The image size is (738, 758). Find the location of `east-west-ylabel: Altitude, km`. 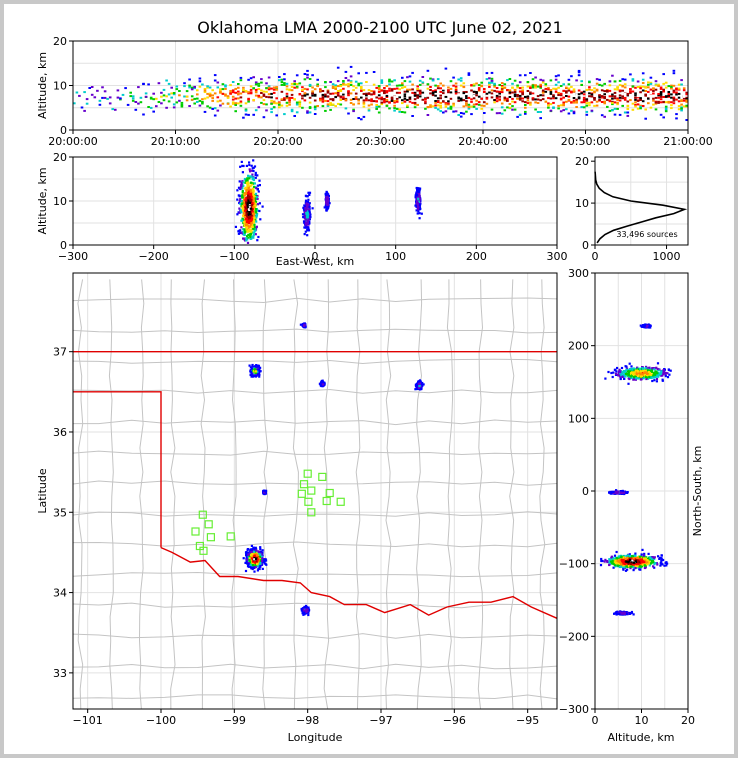

east-west-ylabel: Altitude, km is located at coordinates (42, 200).